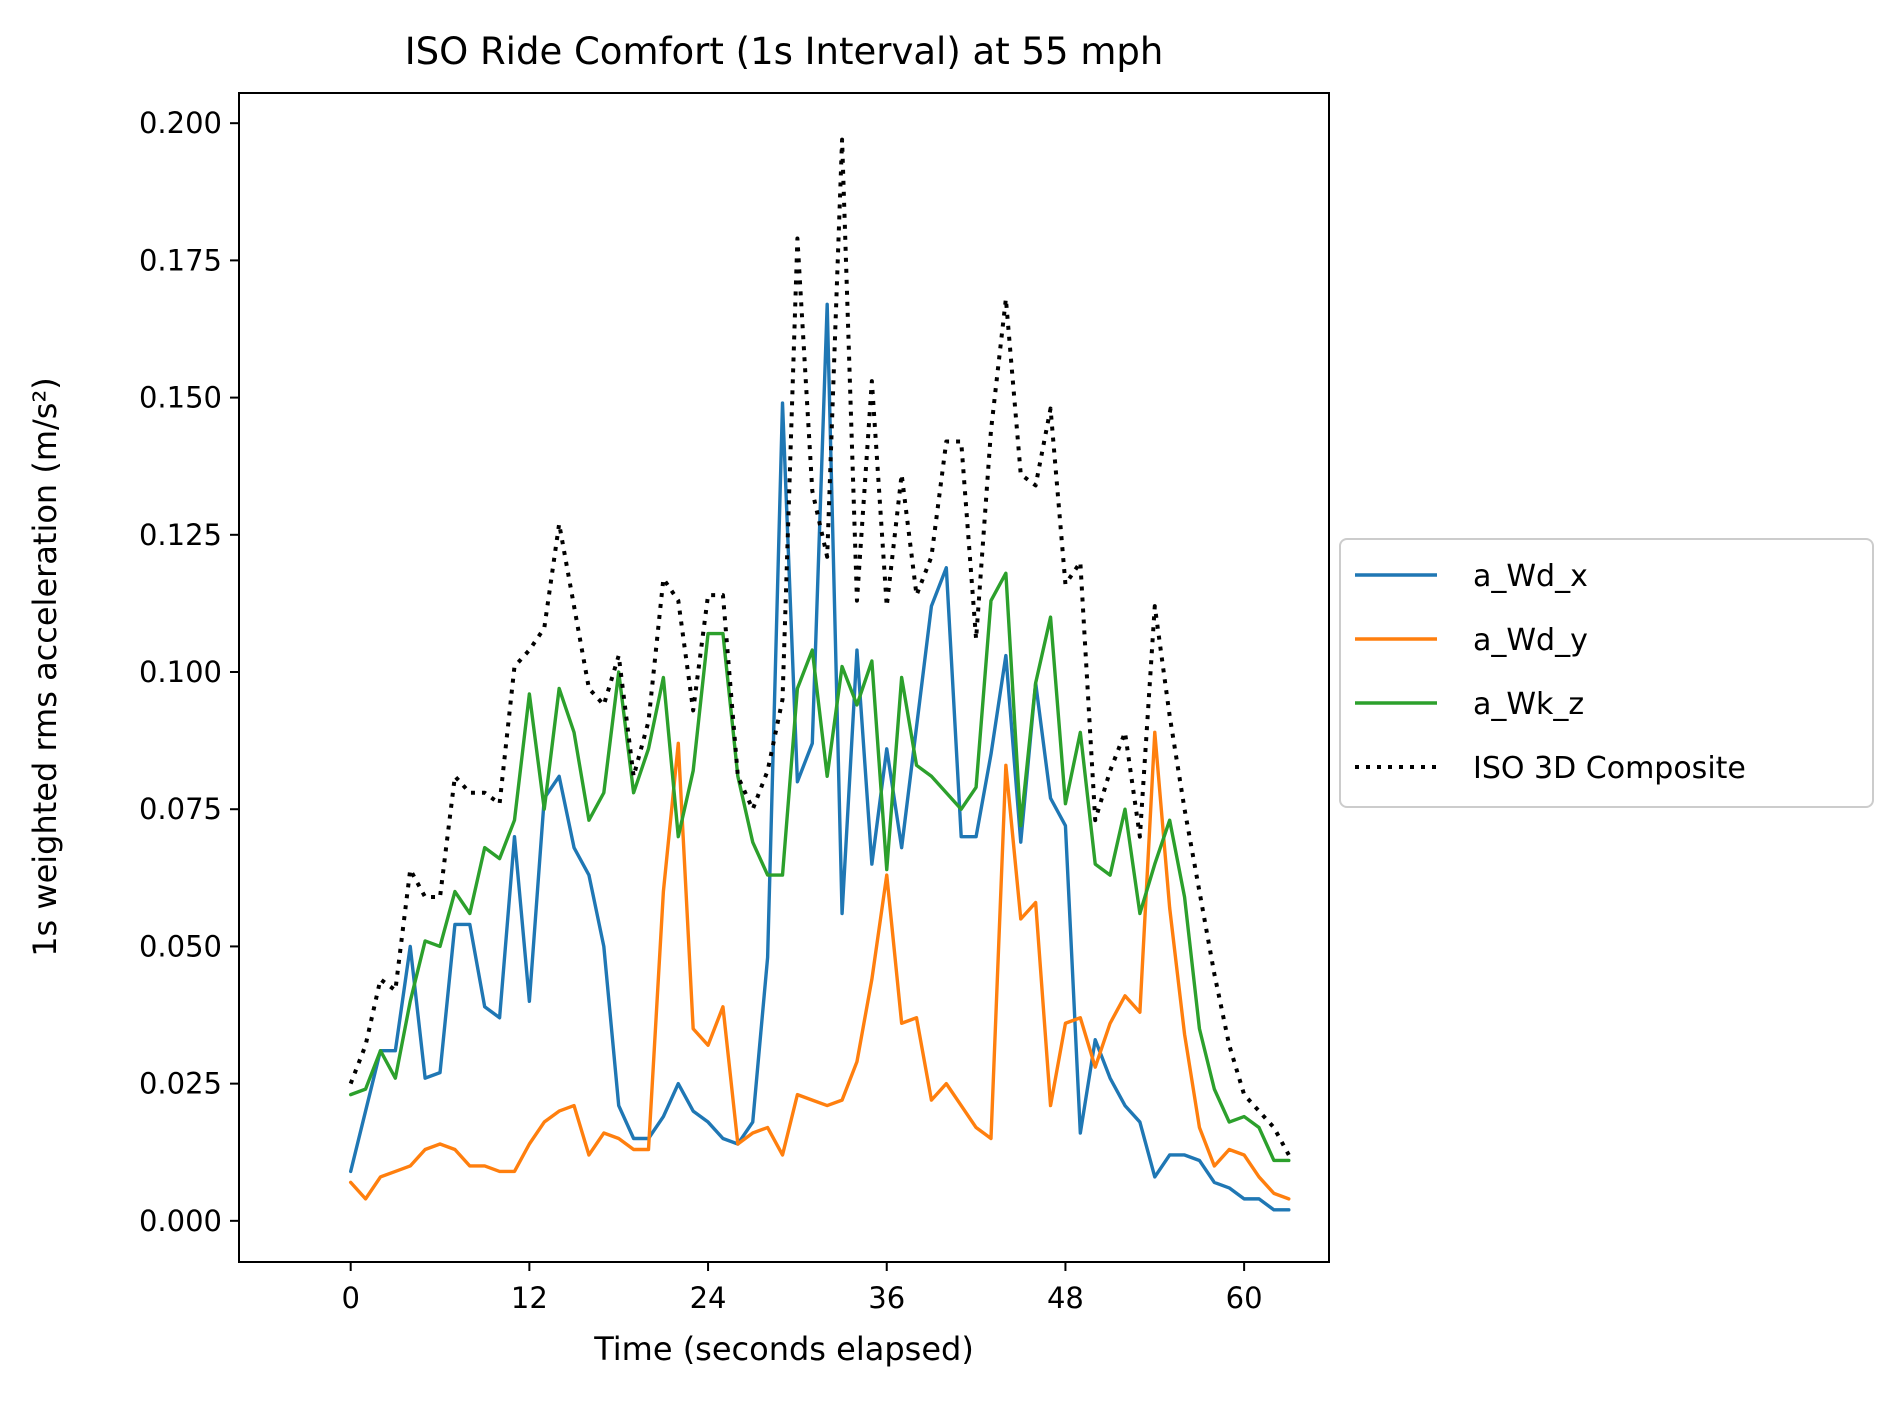  What do you see at coordinates (1530, 640) in the screenshot?
I see `legend-label-a-wd-y: a_Wd_y` at bounding box center [1530, 640].